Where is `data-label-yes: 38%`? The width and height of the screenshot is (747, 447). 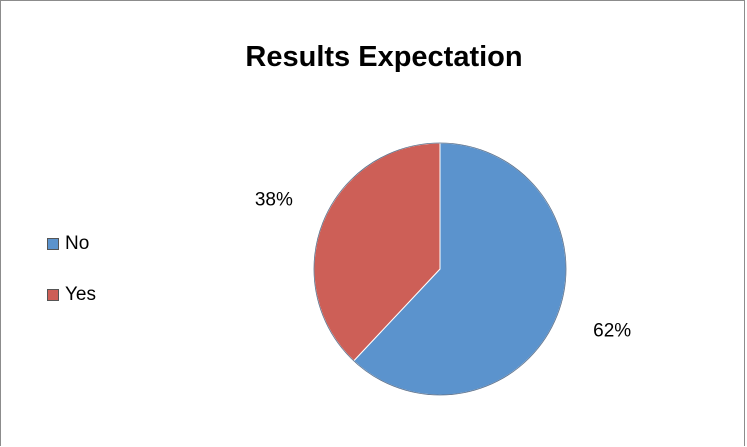
data-label-yes: 38% is located at coordinates (274, 199).